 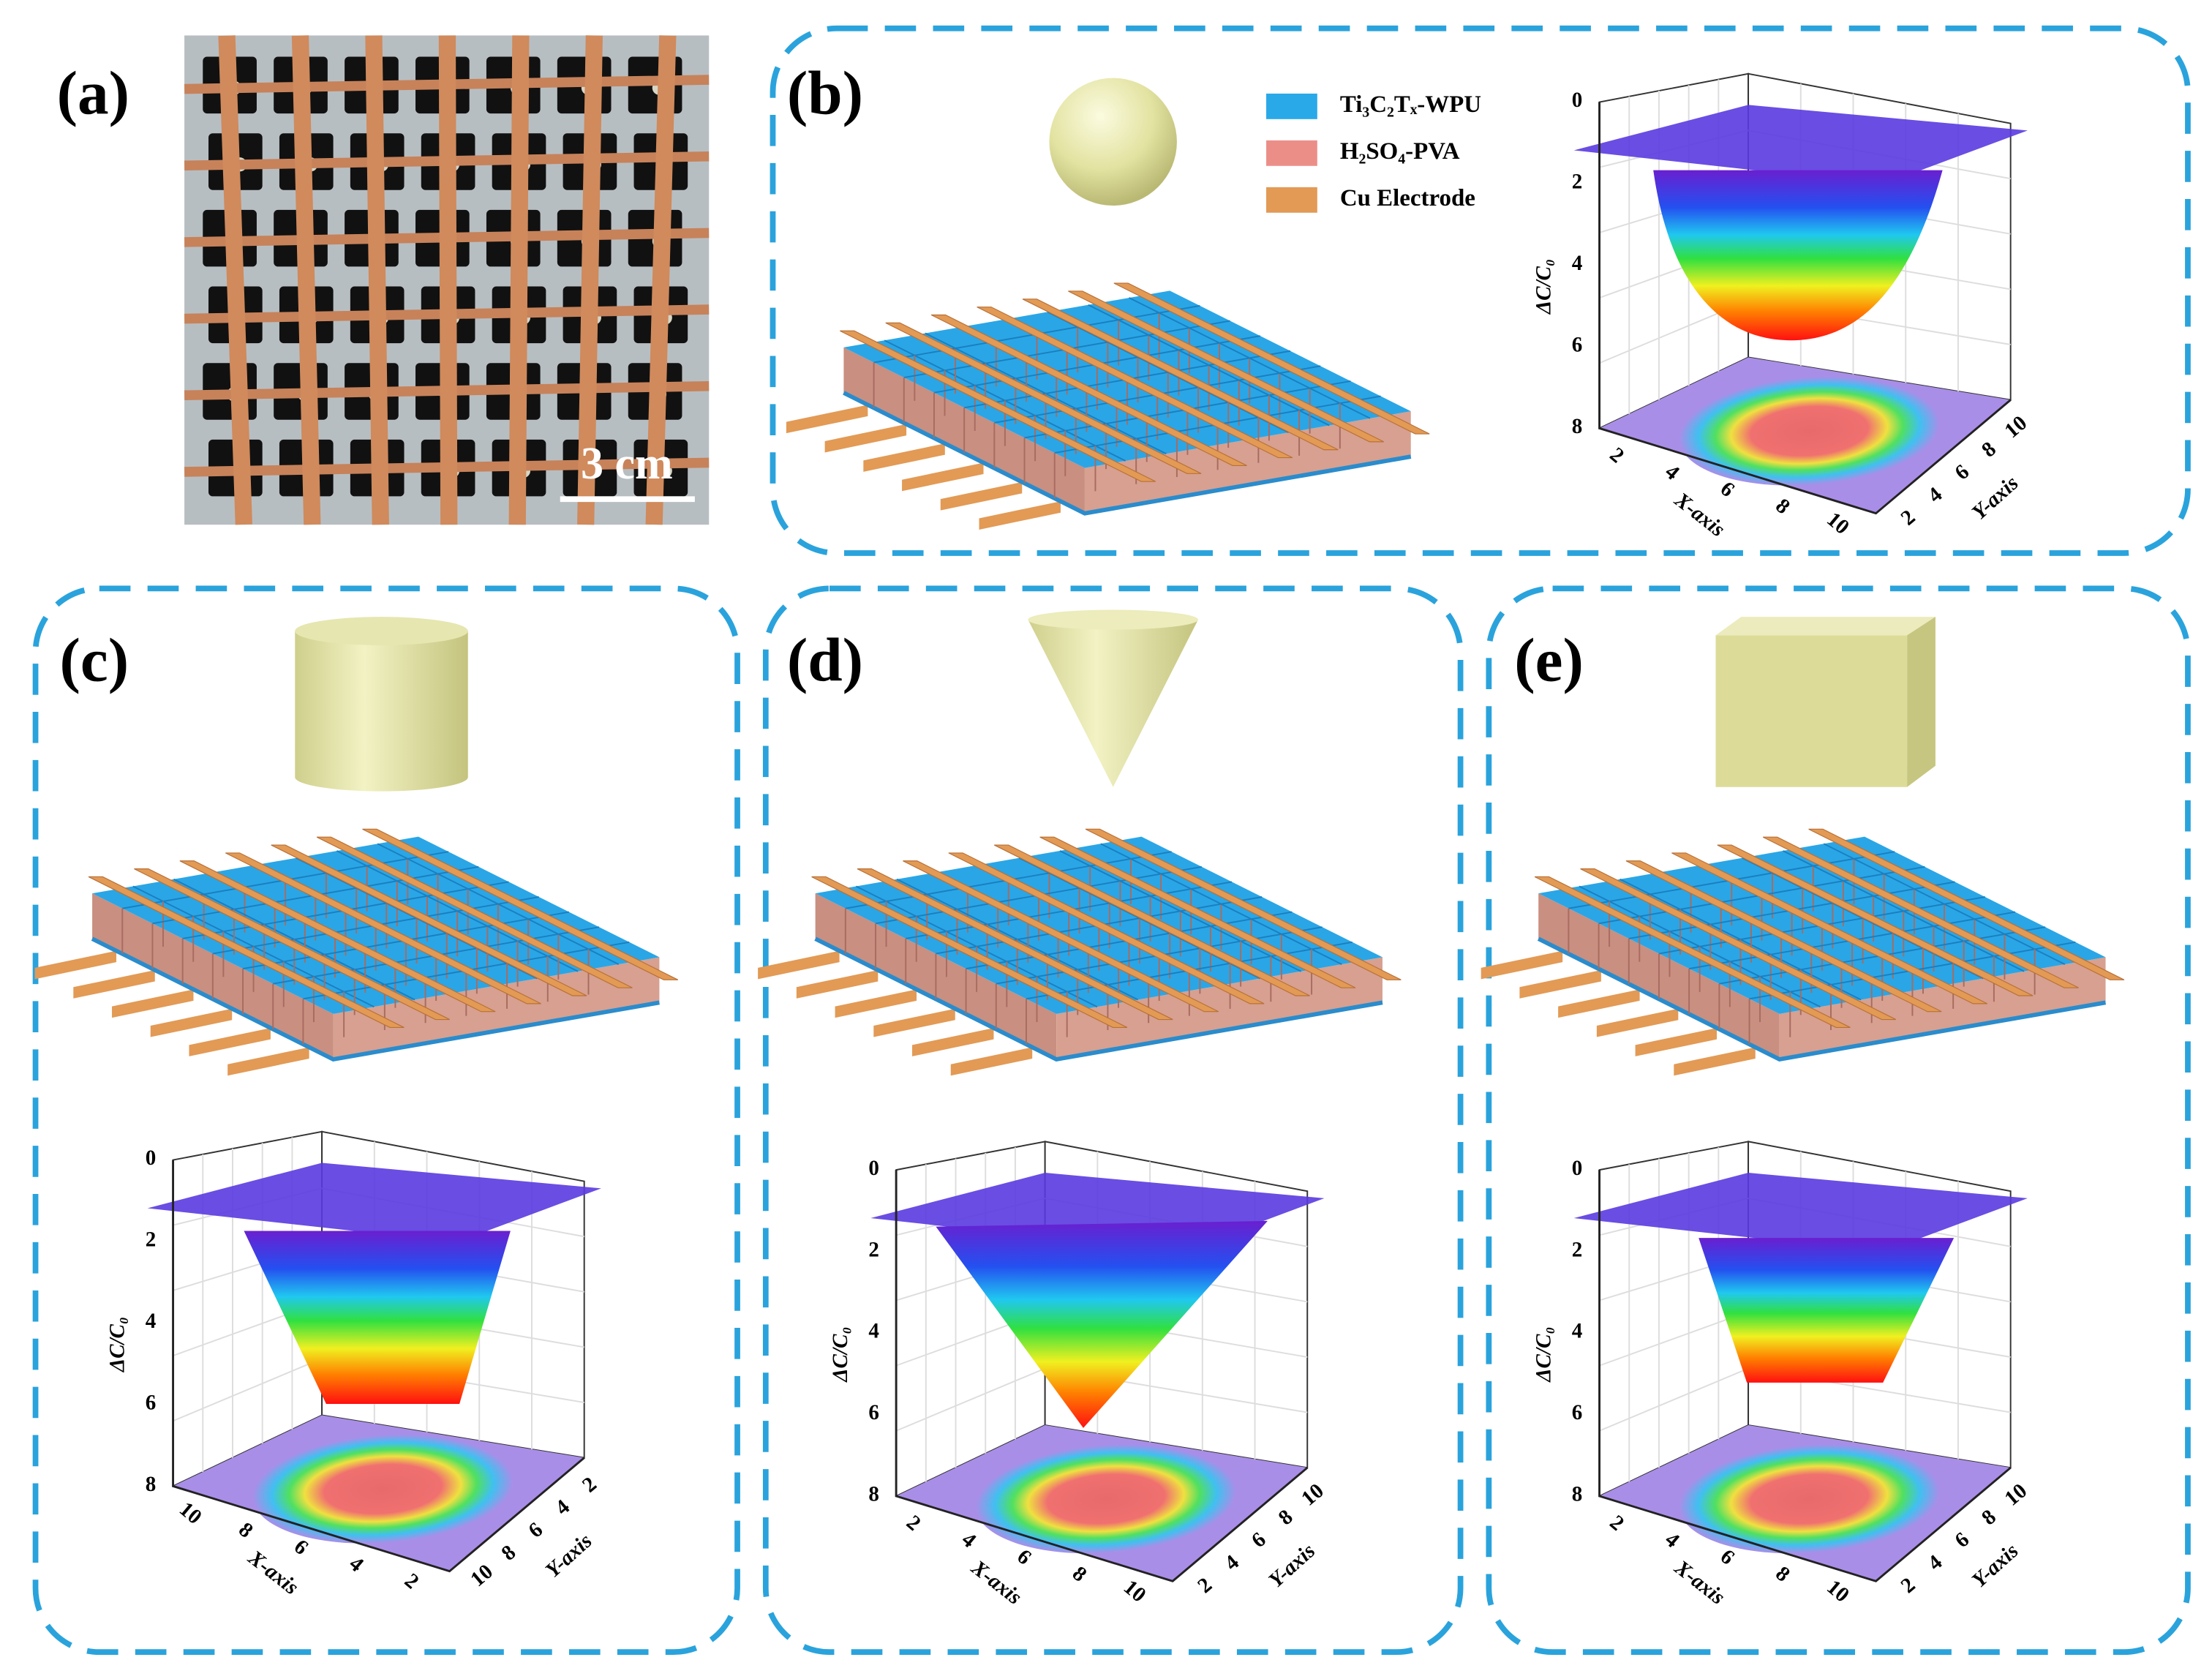 What do you see at coordinates (1672, 473) in the screenshot?
I see `x-tick-label: 4` at bounding box center [1672, 473].